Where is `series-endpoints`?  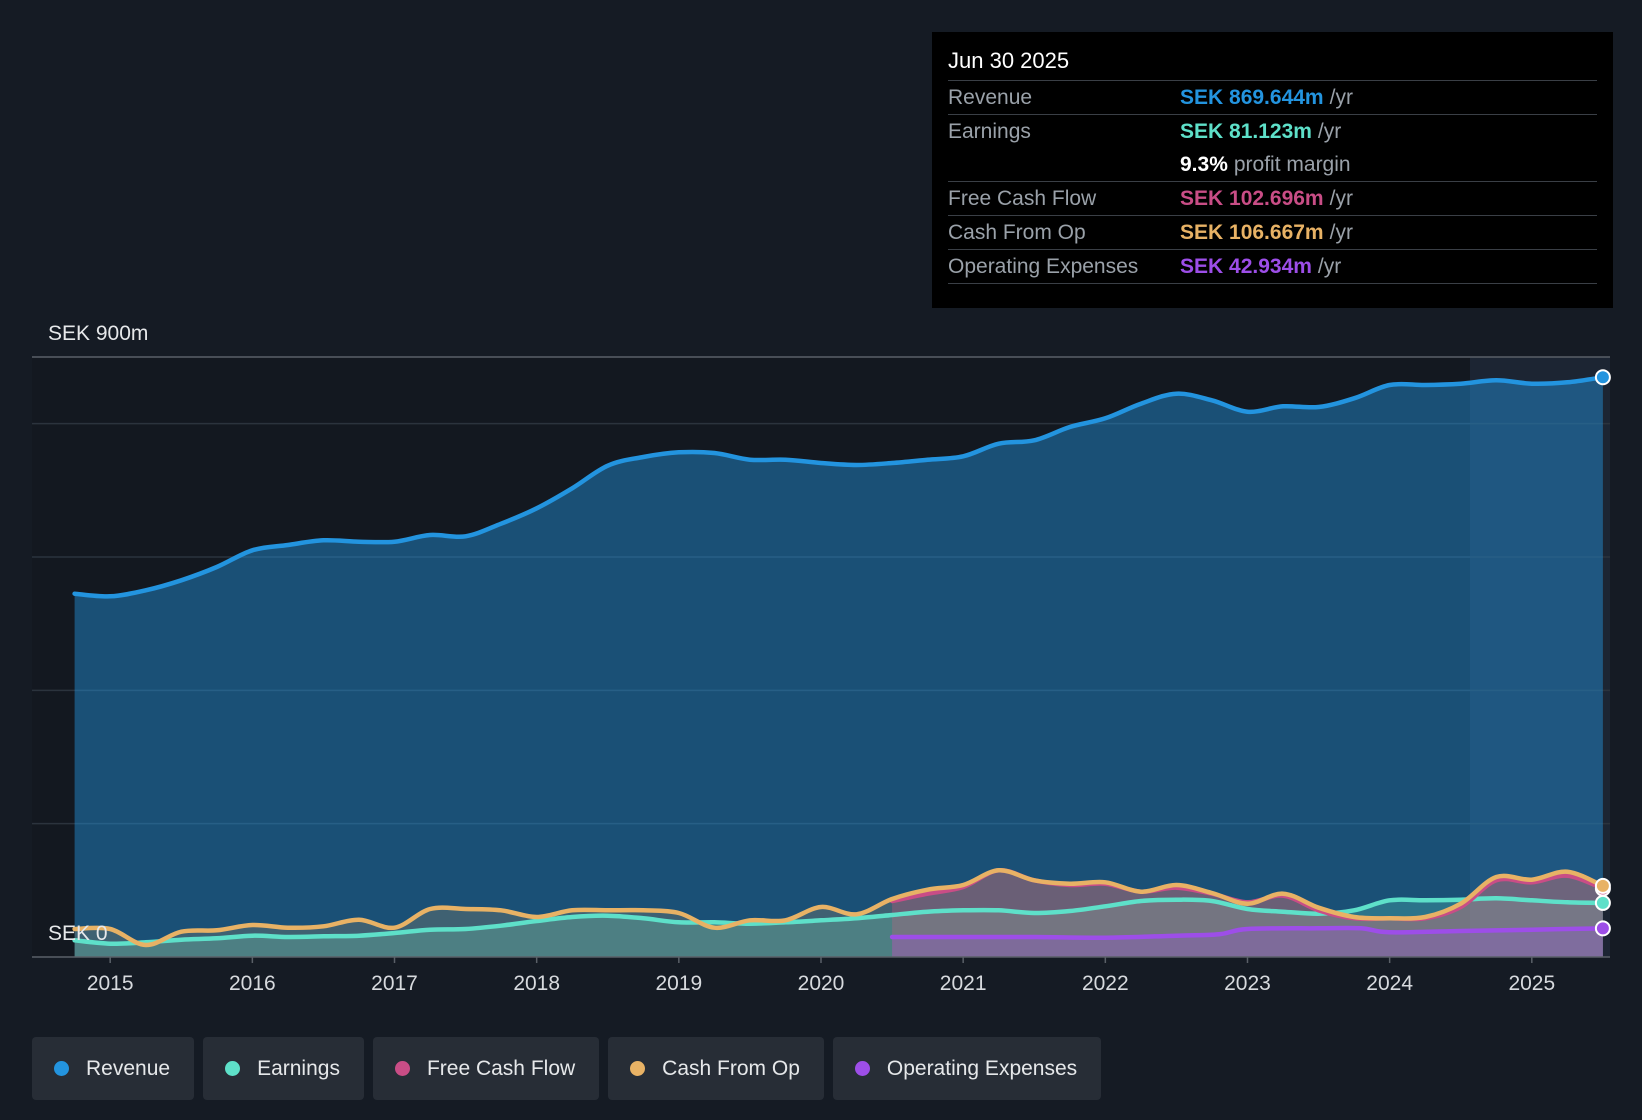 series-endpoints is located at coordinates (1602, 653).